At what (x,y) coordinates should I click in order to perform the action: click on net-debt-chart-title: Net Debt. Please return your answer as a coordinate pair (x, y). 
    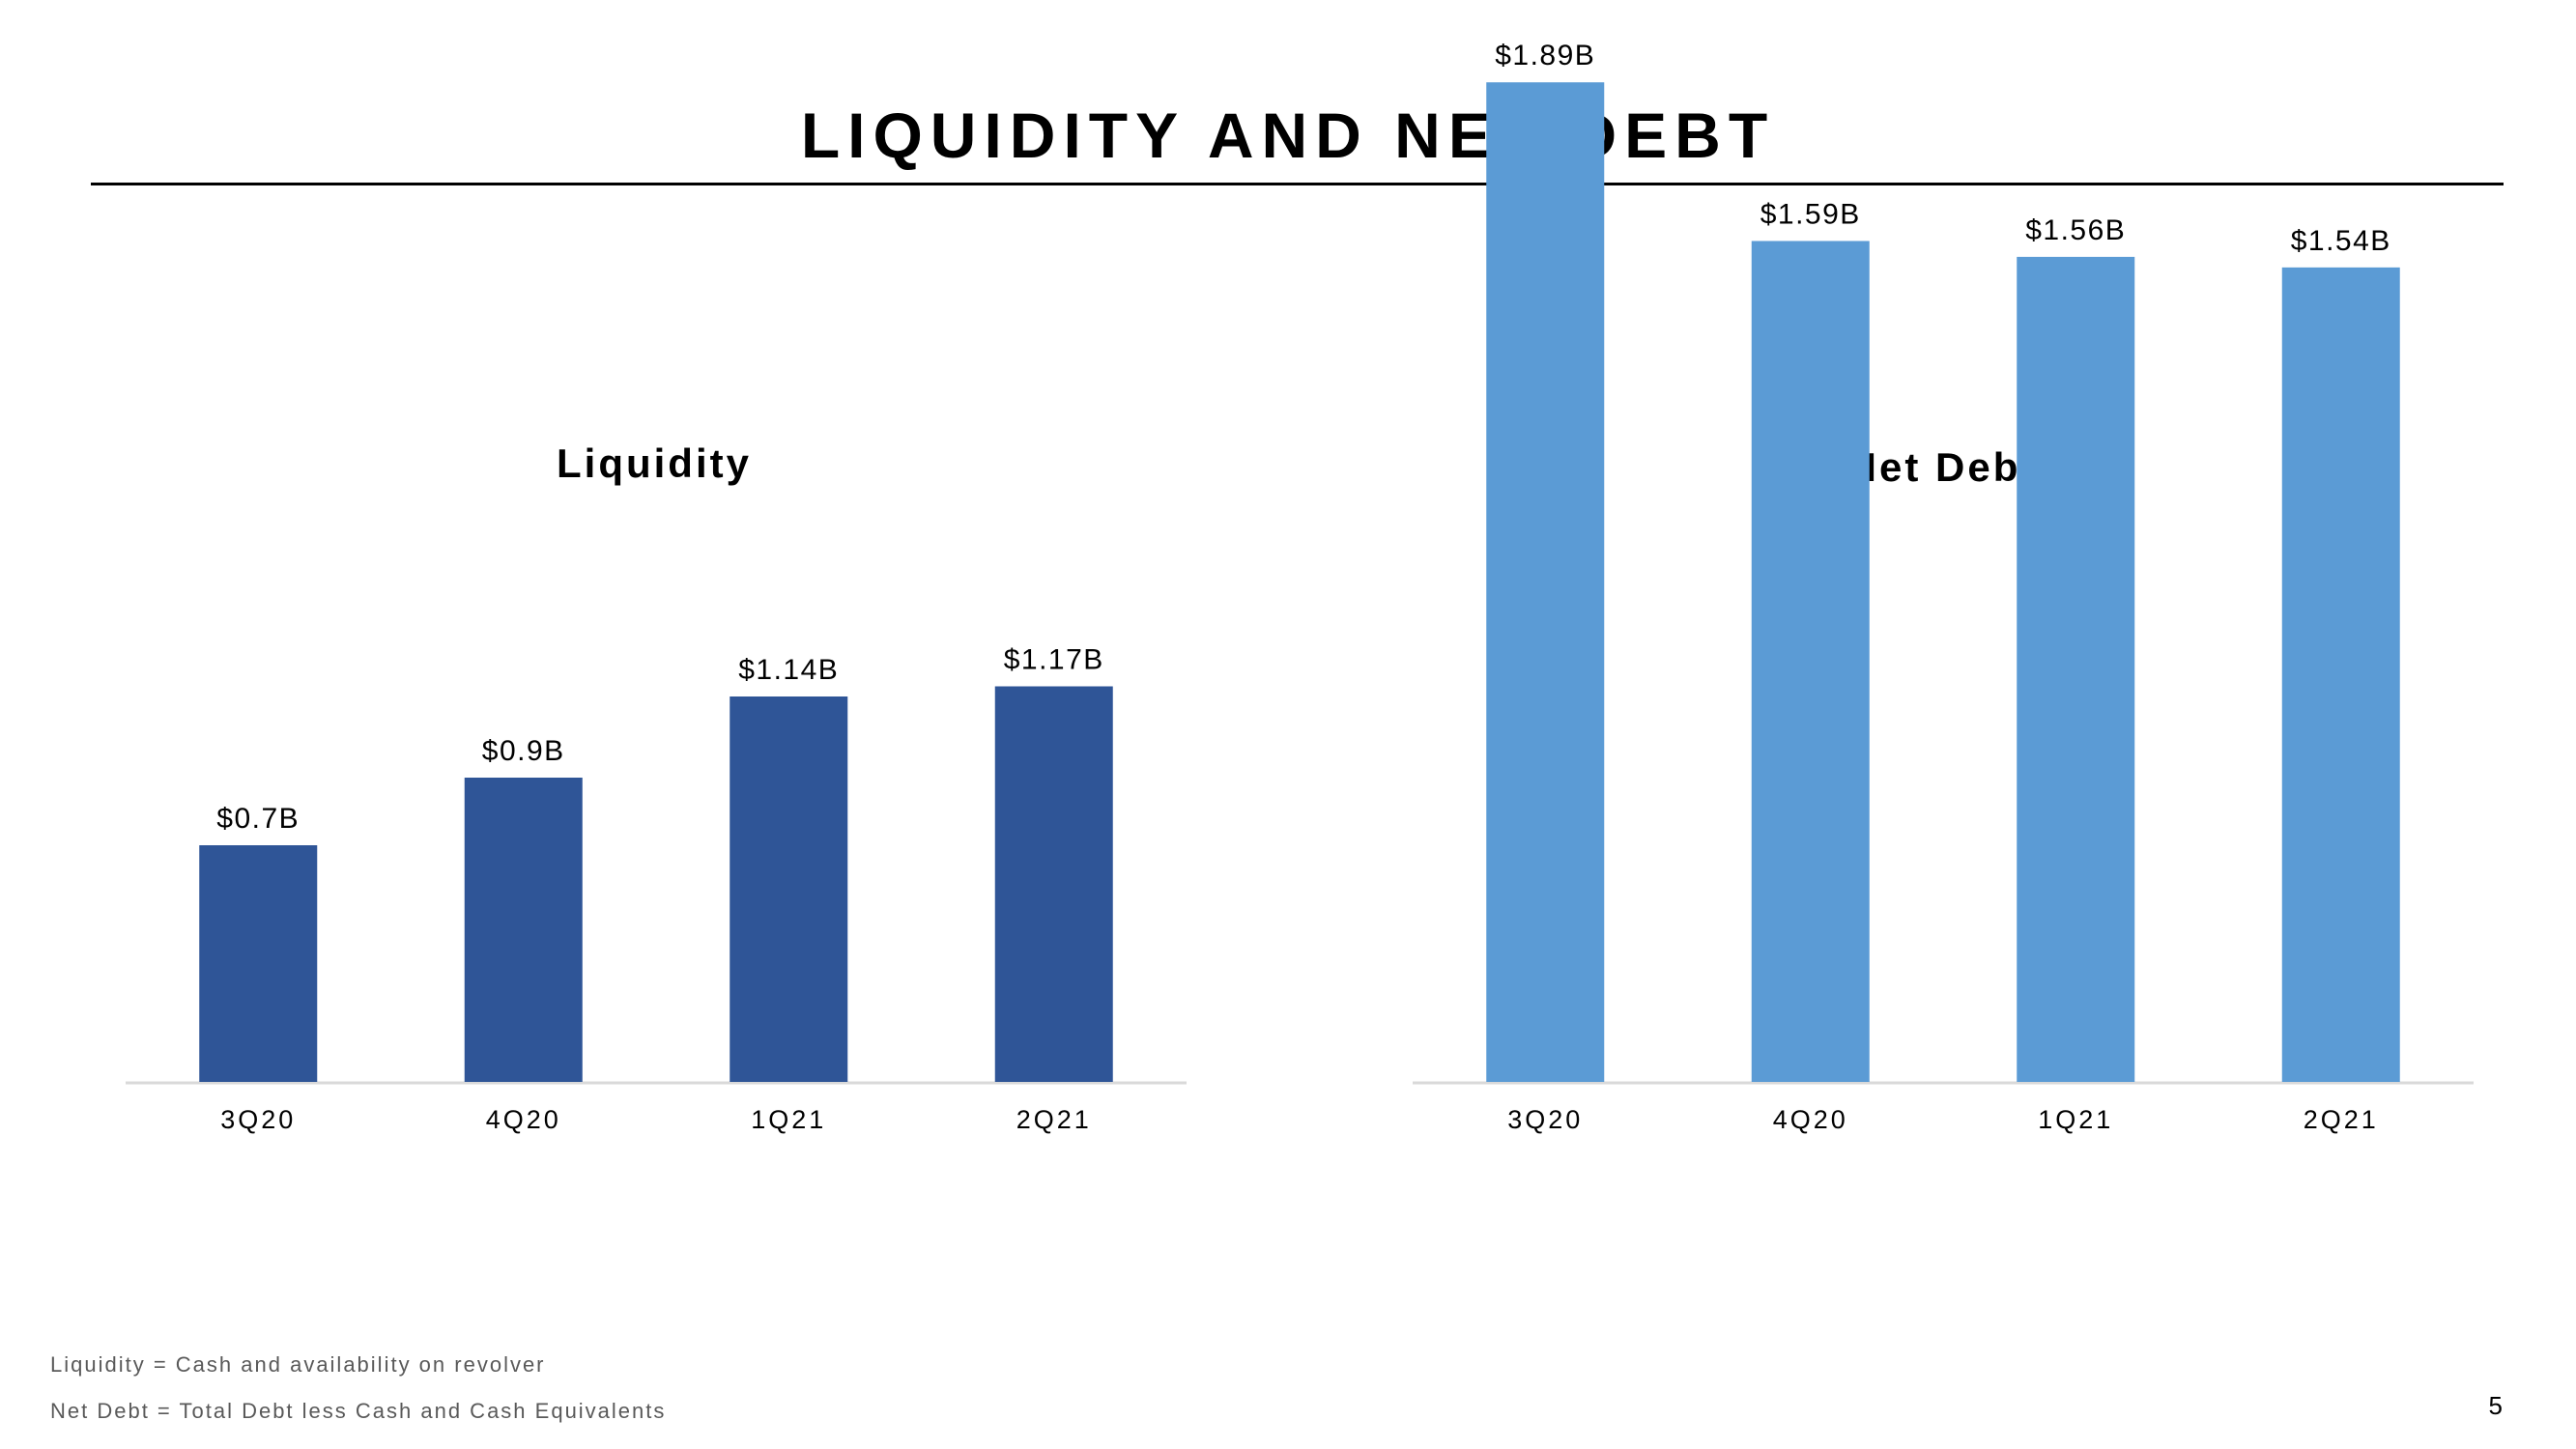
    Looking at the image, I should click on (1943, 467).